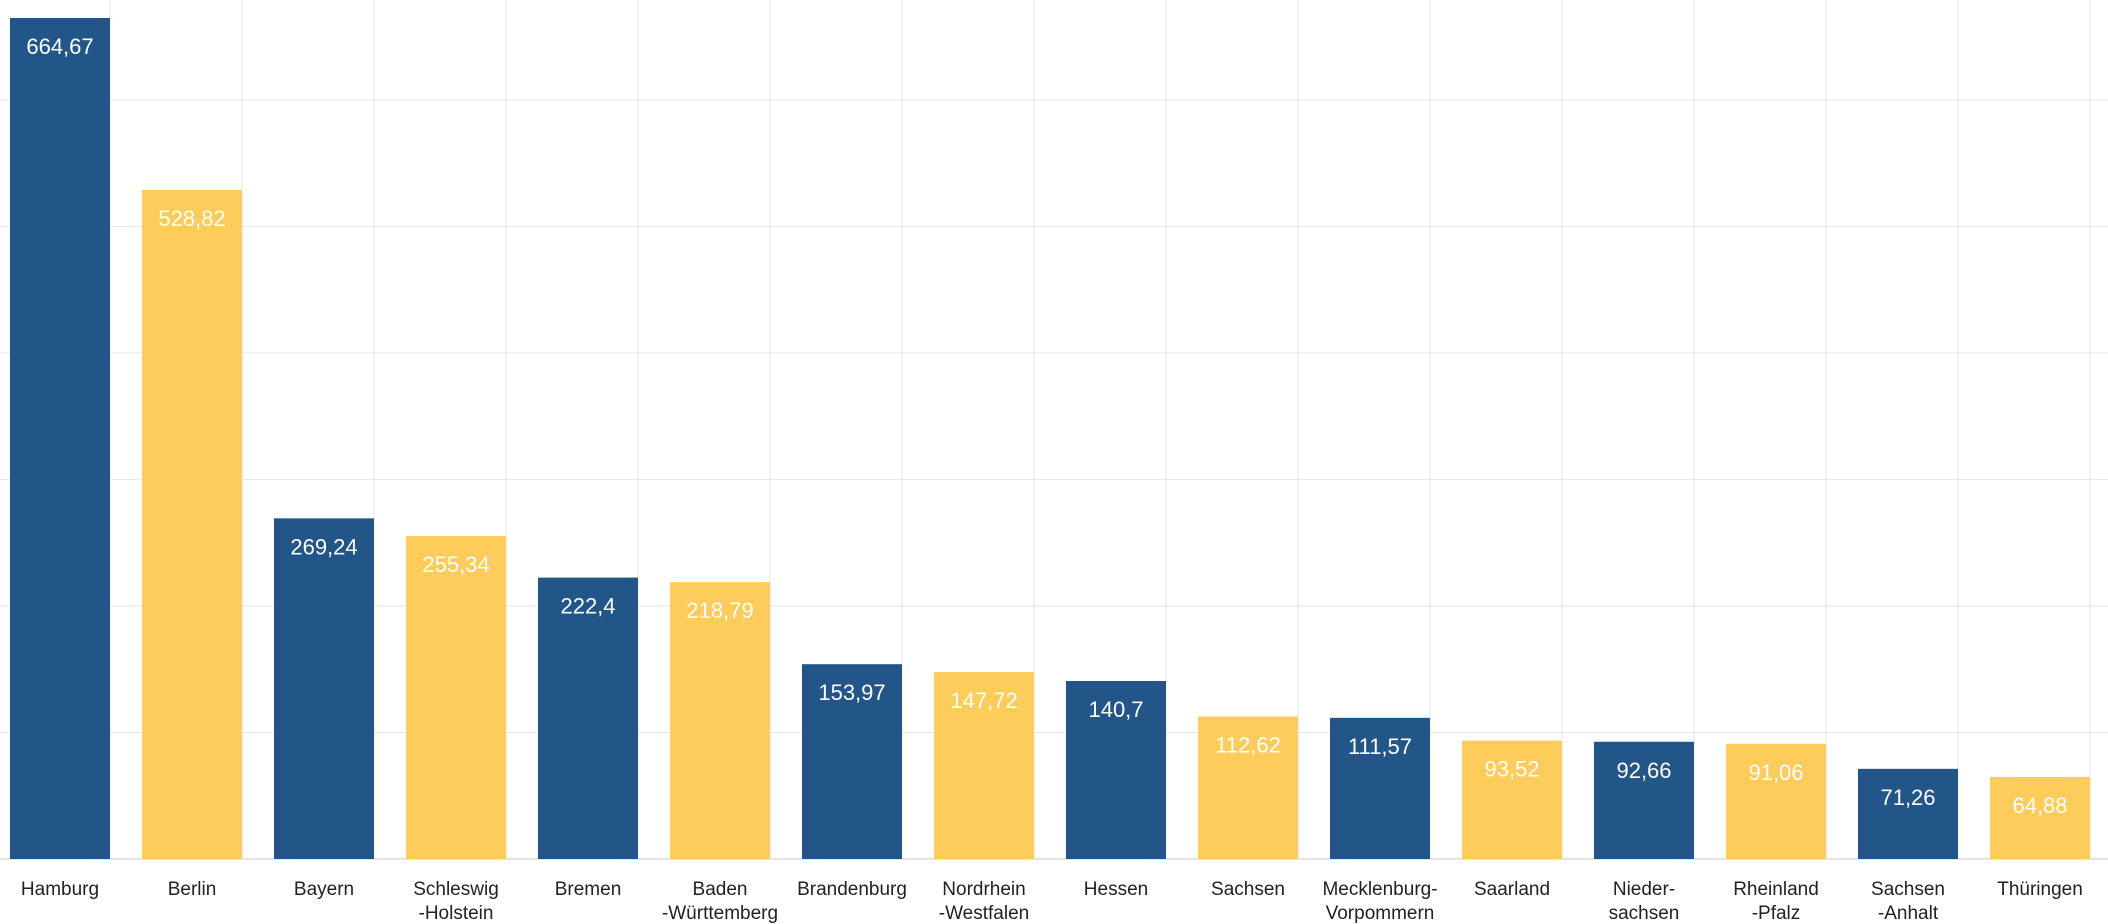  What do you see at coordinates (323, 546) in the screenshot?
I see `data-label: 269,24` at bounding box center [323, 546].